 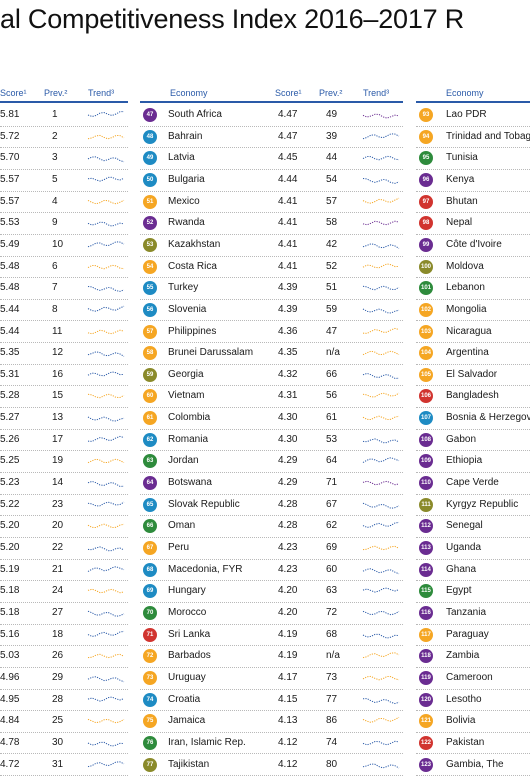 I want to click on prev-rank: 19, so click(x=58, y=461).